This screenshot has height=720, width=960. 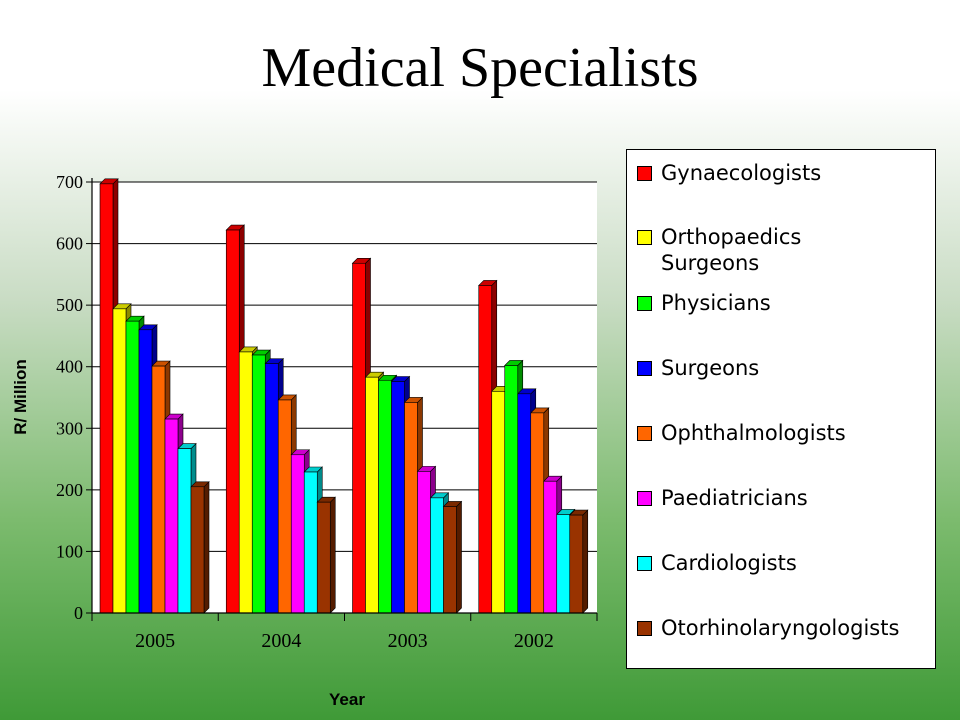 What do you see at coordinates (534, 641) in the screenshot?
I see `x-tick-label: 2002` at bounding box center [534, 641].